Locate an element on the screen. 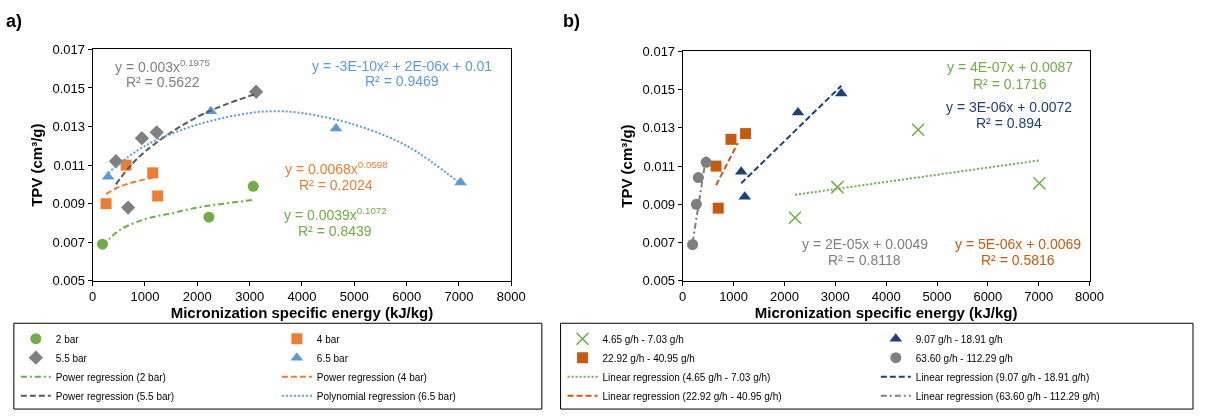  legend-label: 6.5 bar is located at coordinates (332, 358).